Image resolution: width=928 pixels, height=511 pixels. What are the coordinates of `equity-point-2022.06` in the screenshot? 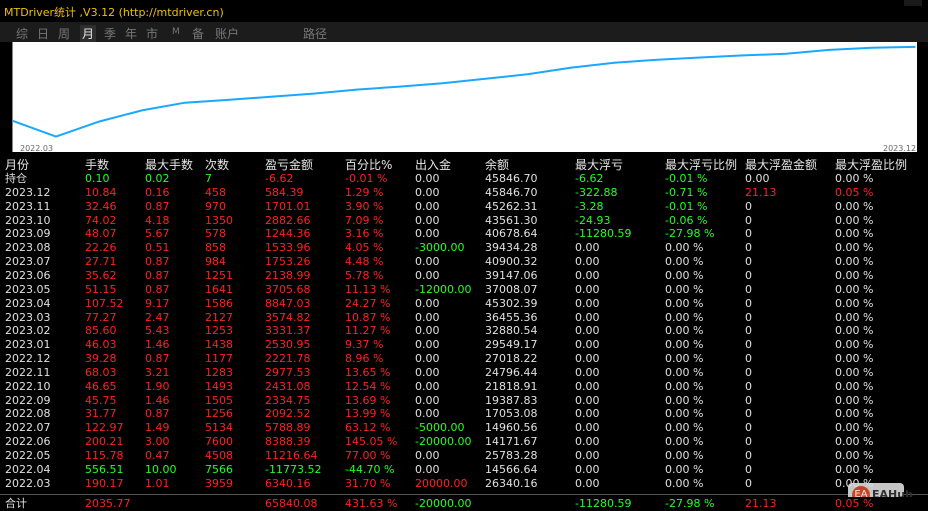 It's located at (142, 110).